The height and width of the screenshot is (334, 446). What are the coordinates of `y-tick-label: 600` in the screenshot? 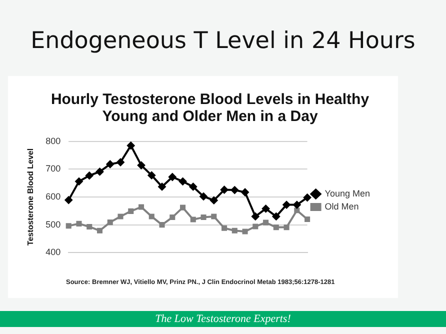 It's located at (53, 196).